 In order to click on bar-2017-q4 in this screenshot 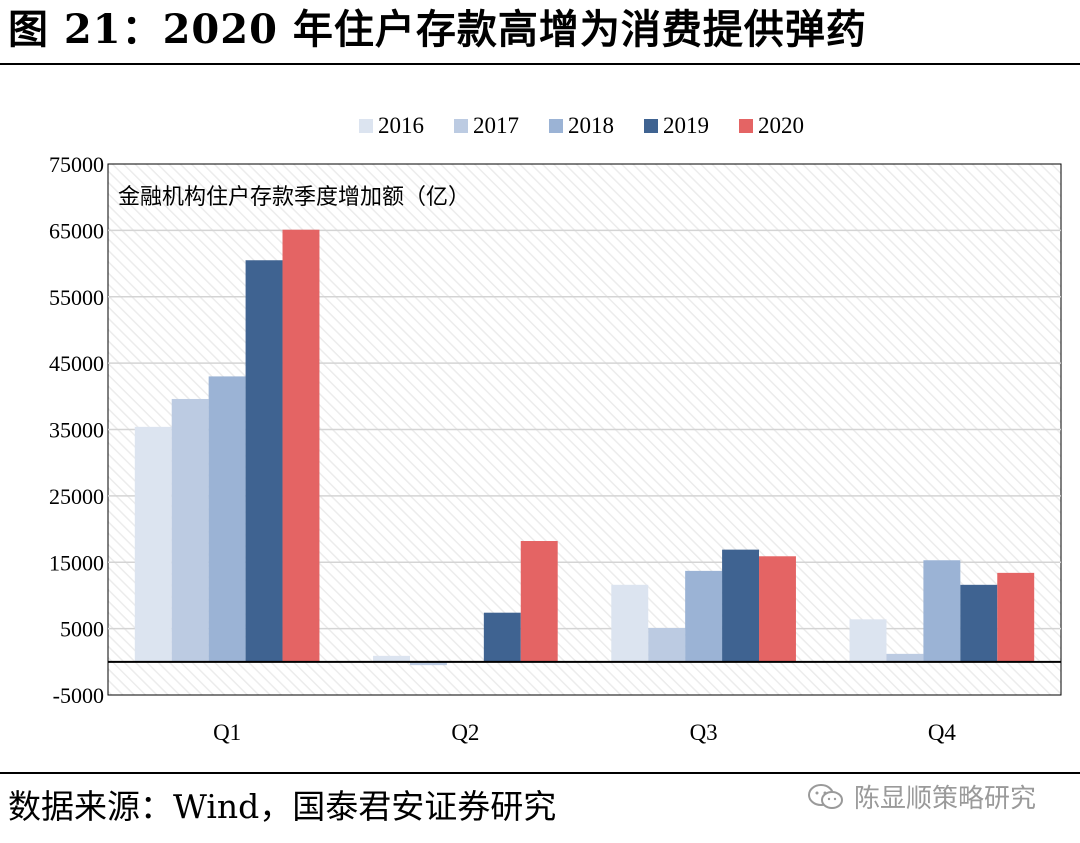, I will do `click(905, 657)`.